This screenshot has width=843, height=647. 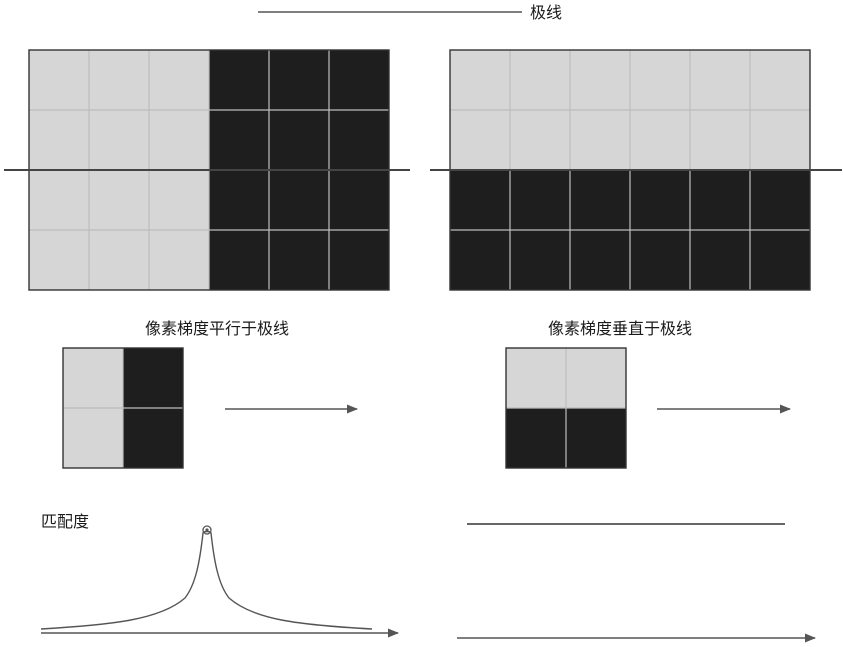 I want to click on perpendicular-gradient-patch, so click(x=566, y=408).